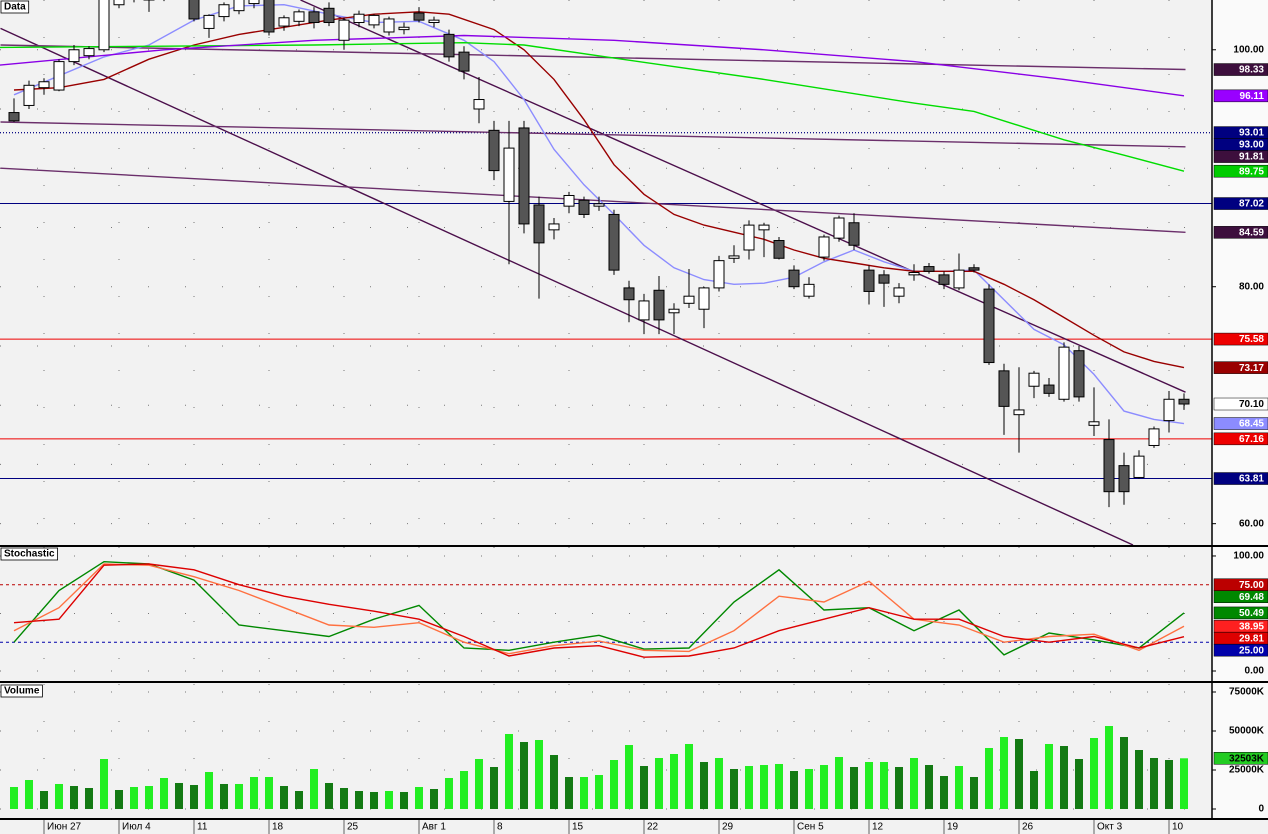  I want to click on value-marker-label: 93.01, so click(1251, 133).